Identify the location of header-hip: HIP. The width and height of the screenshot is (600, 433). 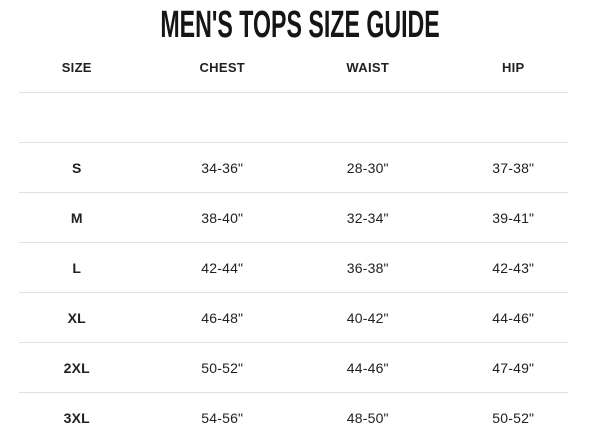
(513, 67).